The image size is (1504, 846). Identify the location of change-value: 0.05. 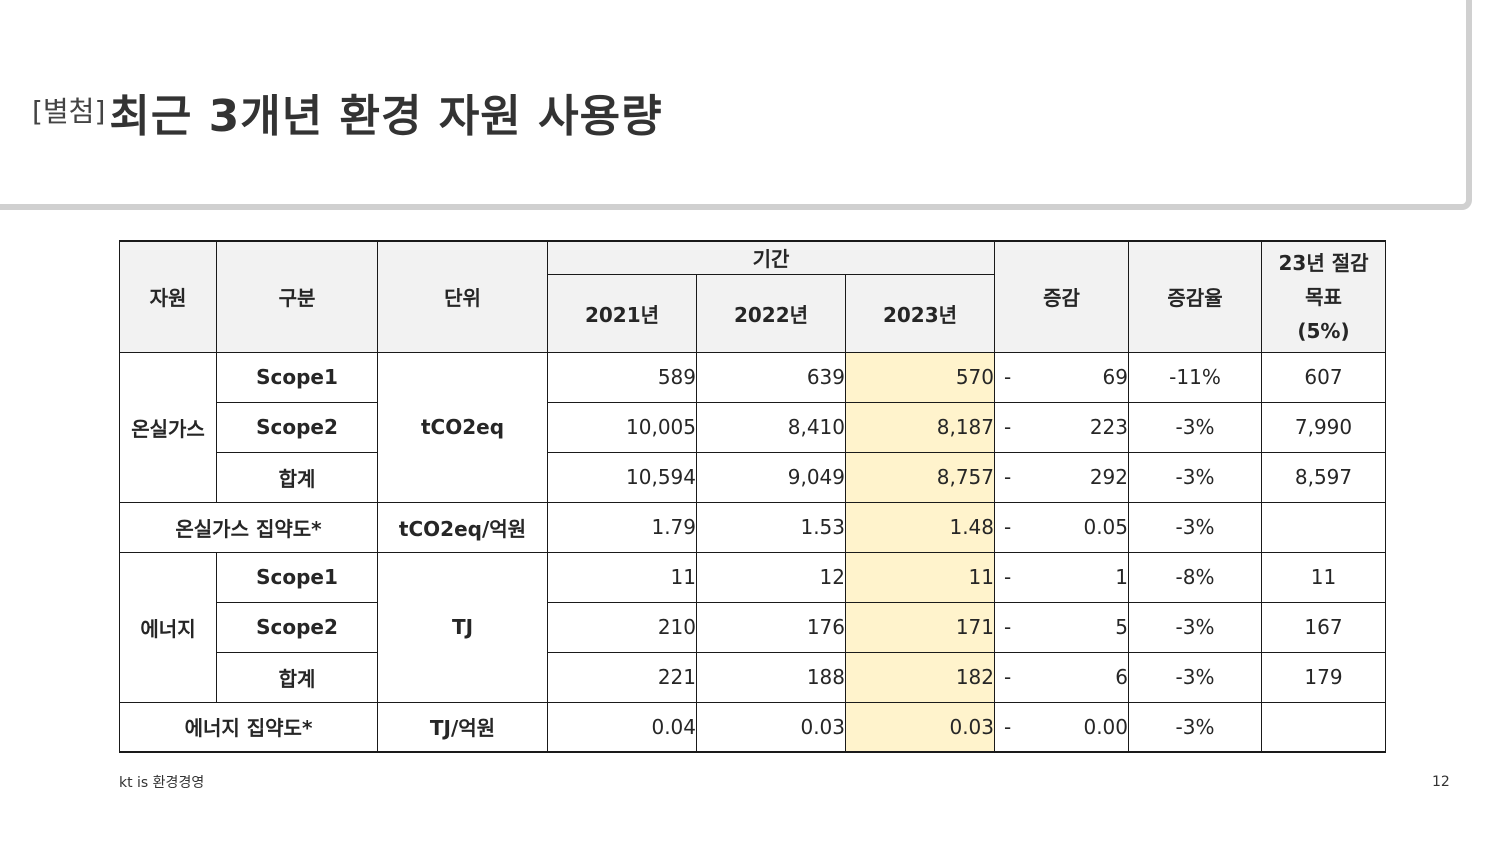
(1105, 527).